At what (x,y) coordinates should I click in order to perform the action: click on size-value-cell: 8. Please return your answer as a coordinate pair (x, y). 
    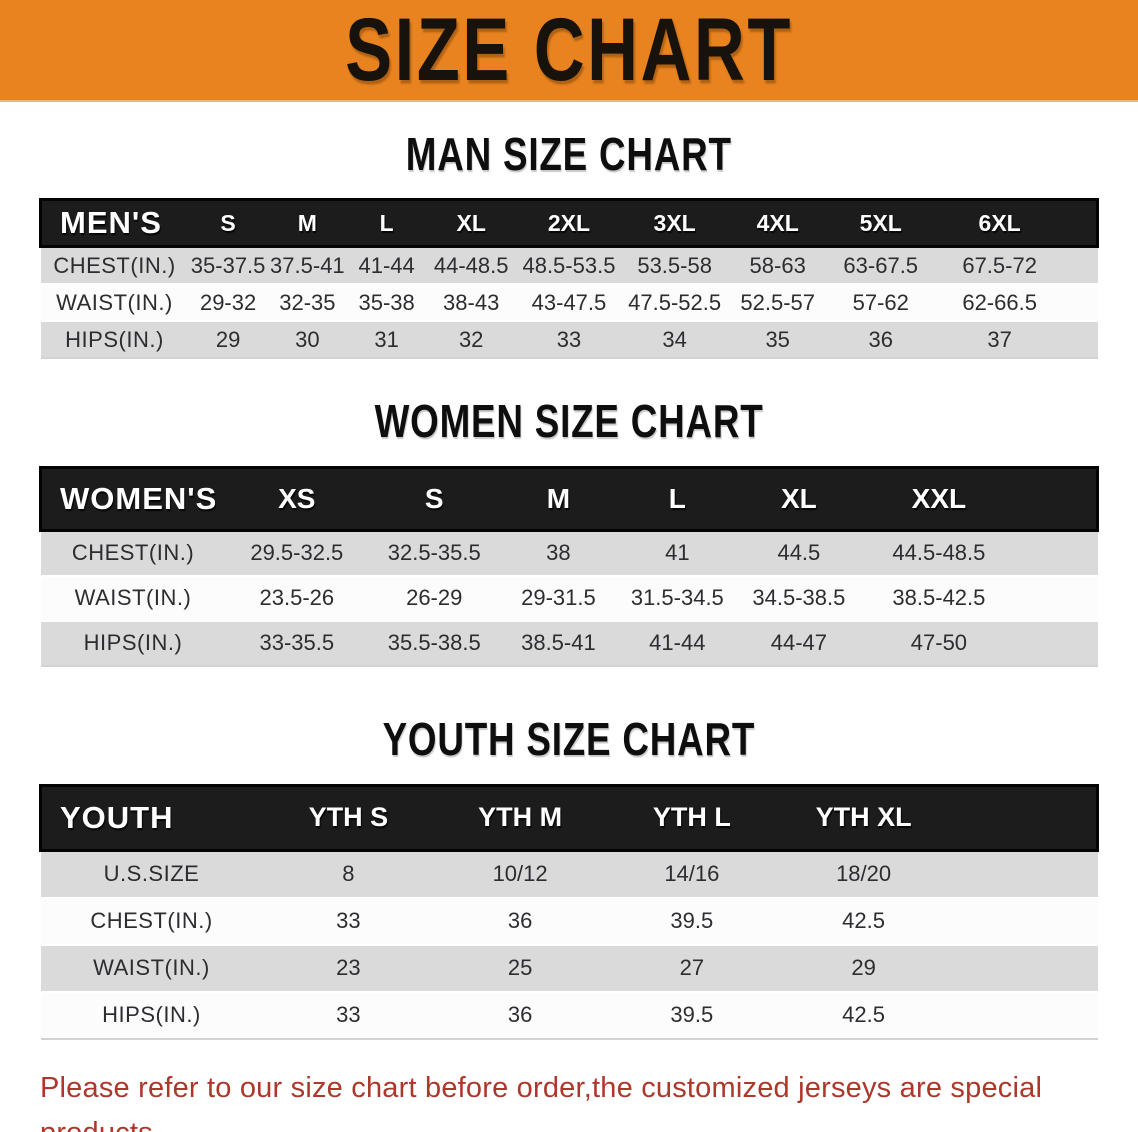
    Looking at the image, I should click on (348, 874).